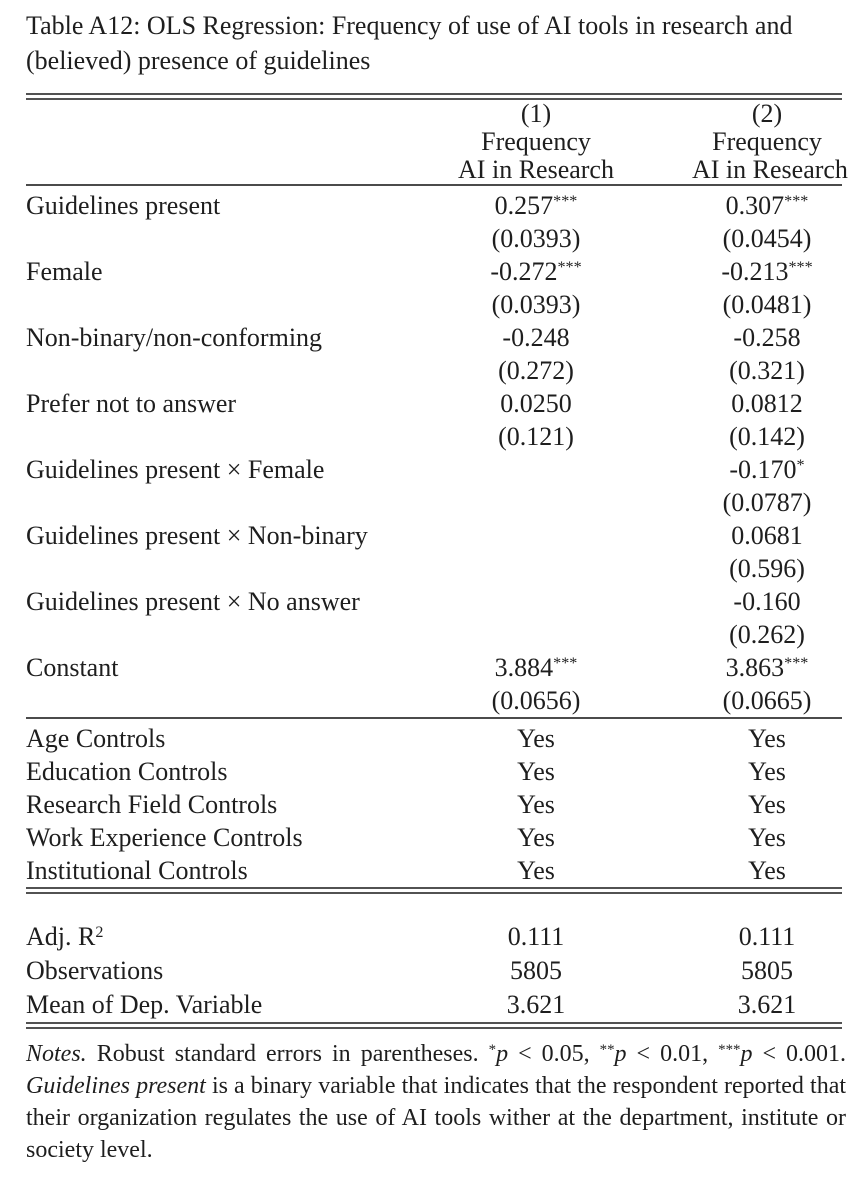 The image size is (865, 1179). I want to click on coef-row: Female -0.272*** -0.213***, so click(434, 271).